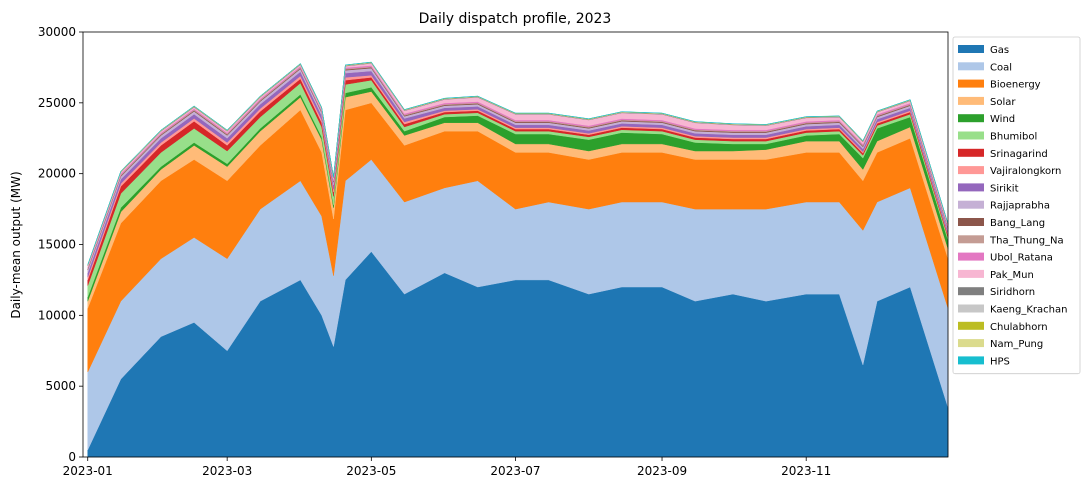 The image size is (1089, 494). I want to click on legend-label-7: Vajiralongkorn, so click(1025, 171).